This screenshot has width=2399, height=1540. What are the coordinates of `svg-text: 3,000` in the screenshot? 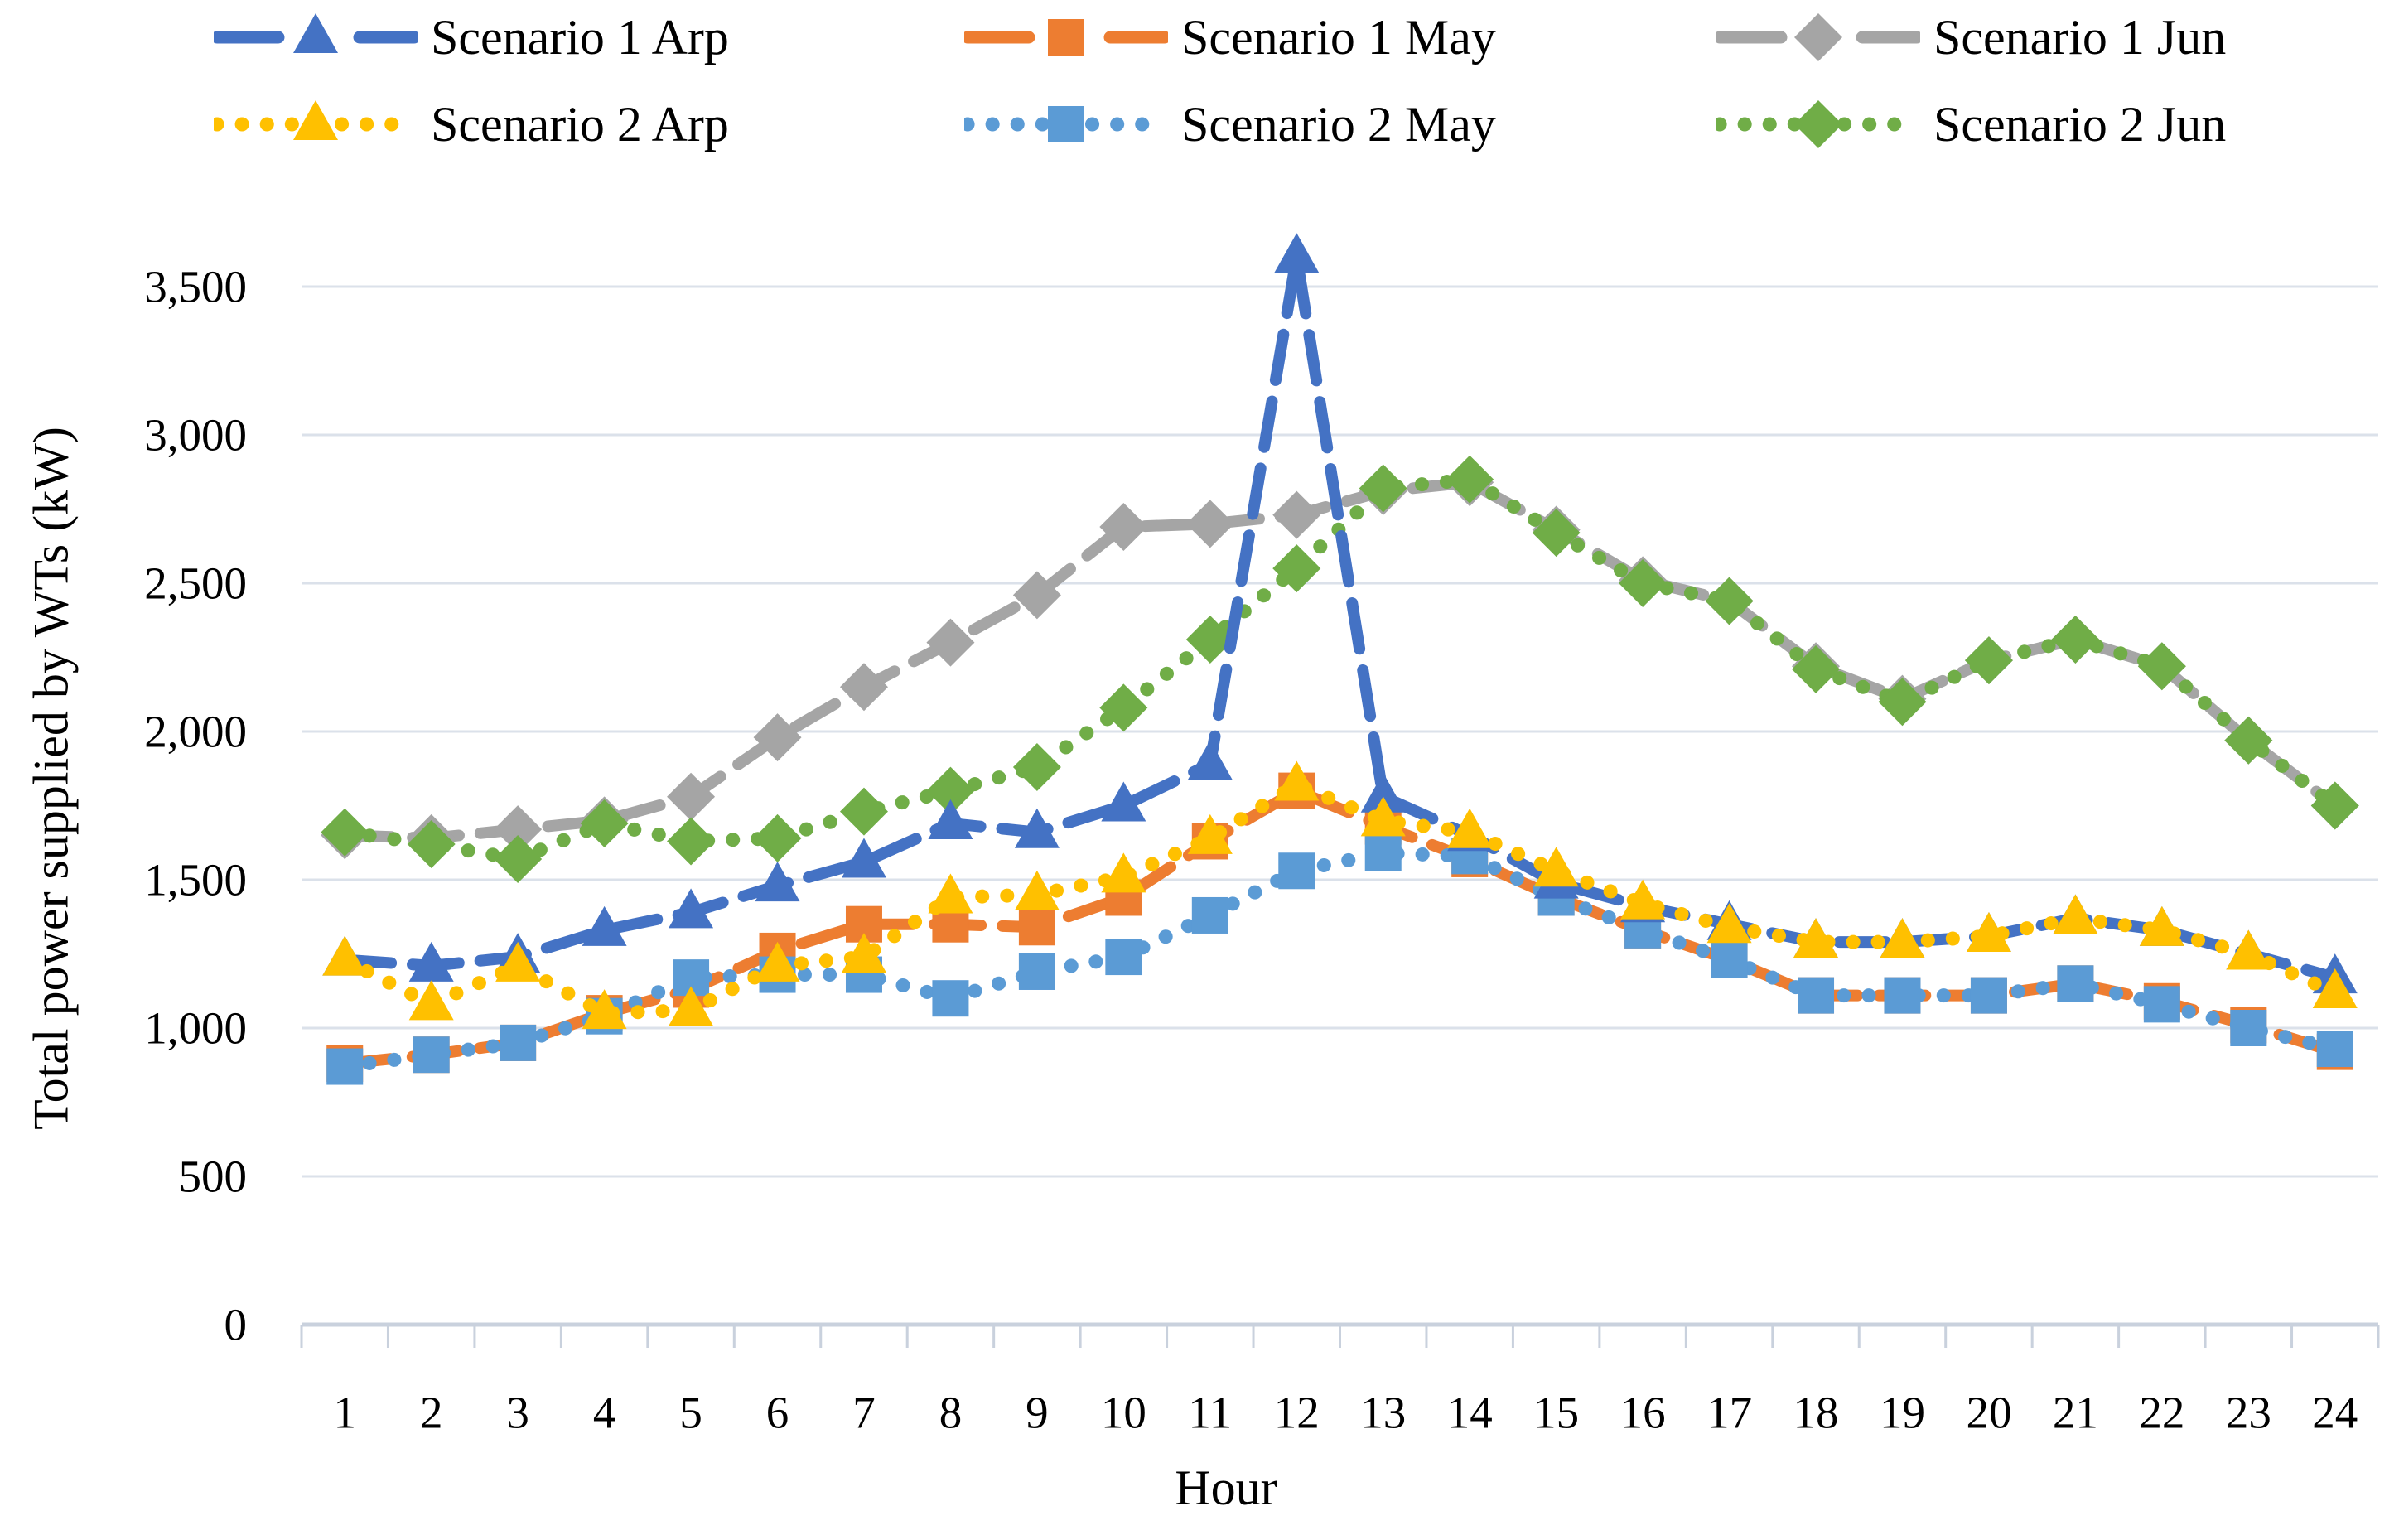 It's located at (195, 435).